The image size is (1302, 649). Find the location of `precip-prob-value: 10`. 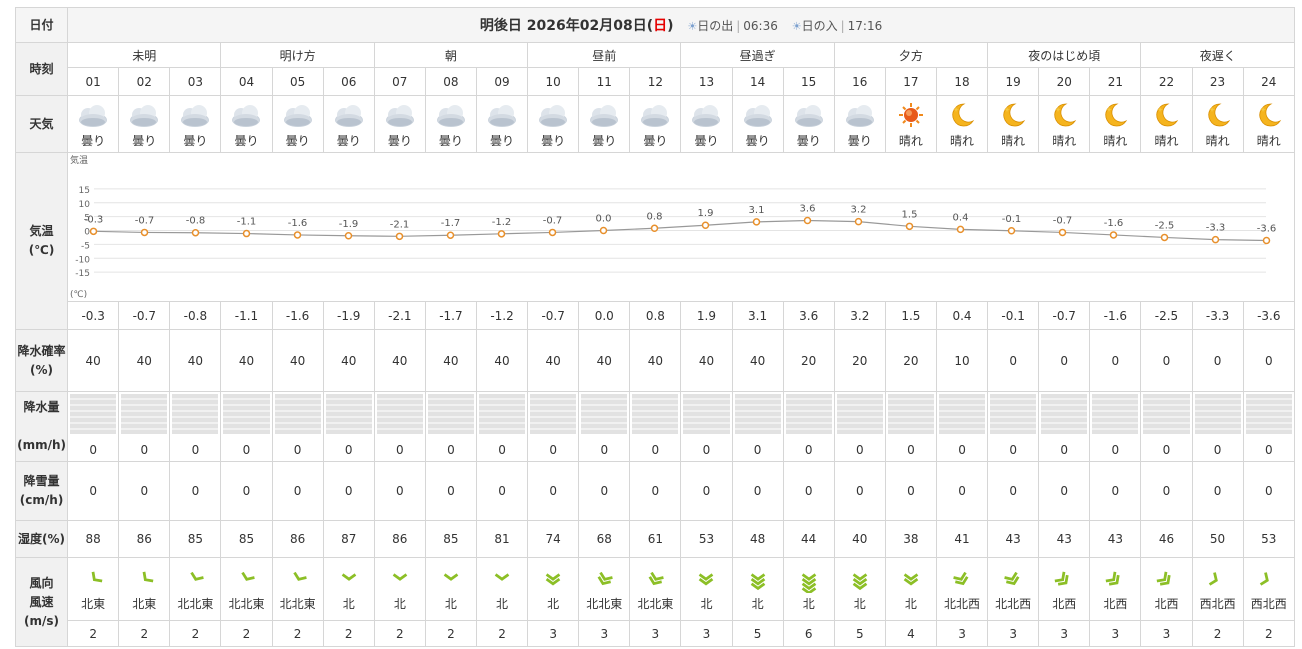

precip-prob-value: 10 is located at coordinates (962, 360).